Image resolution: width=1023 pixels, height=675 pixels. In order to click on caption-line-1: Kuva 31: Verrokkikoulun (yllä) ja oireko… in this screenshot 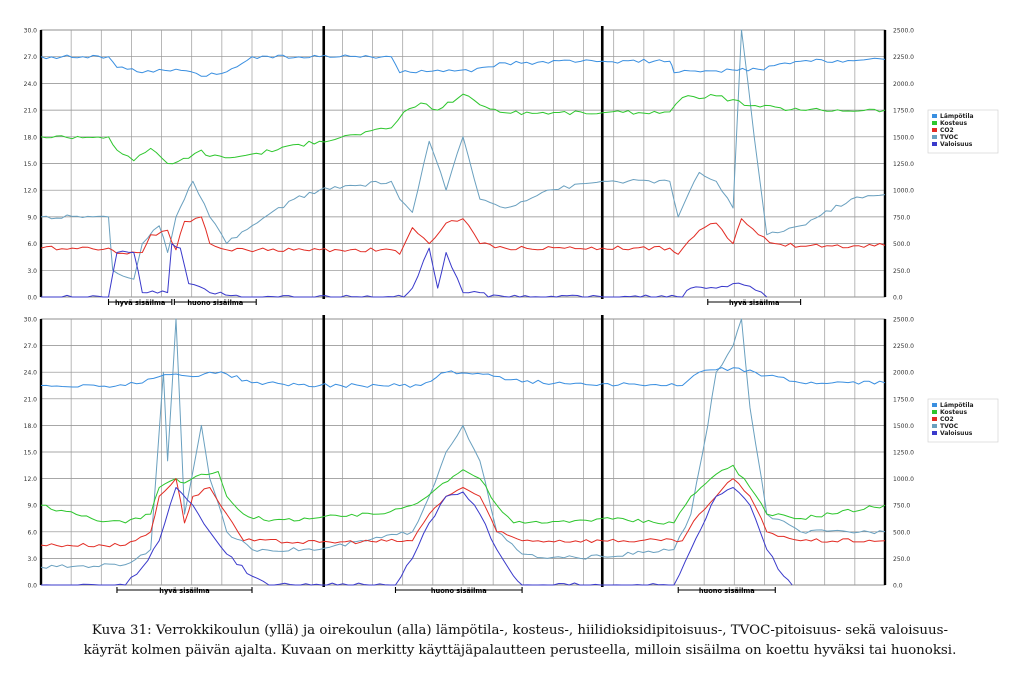, I will do `click(520, 630)`.